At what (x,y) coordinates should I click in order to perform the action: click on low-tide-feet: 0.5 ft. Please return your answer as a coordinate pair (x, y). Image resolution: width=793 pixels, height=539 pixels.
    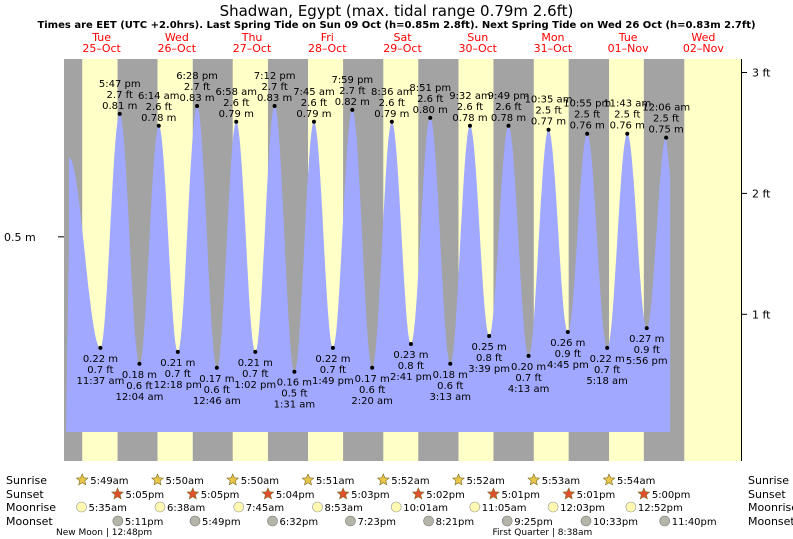
    Looking at the image, I should click on (294, 394).